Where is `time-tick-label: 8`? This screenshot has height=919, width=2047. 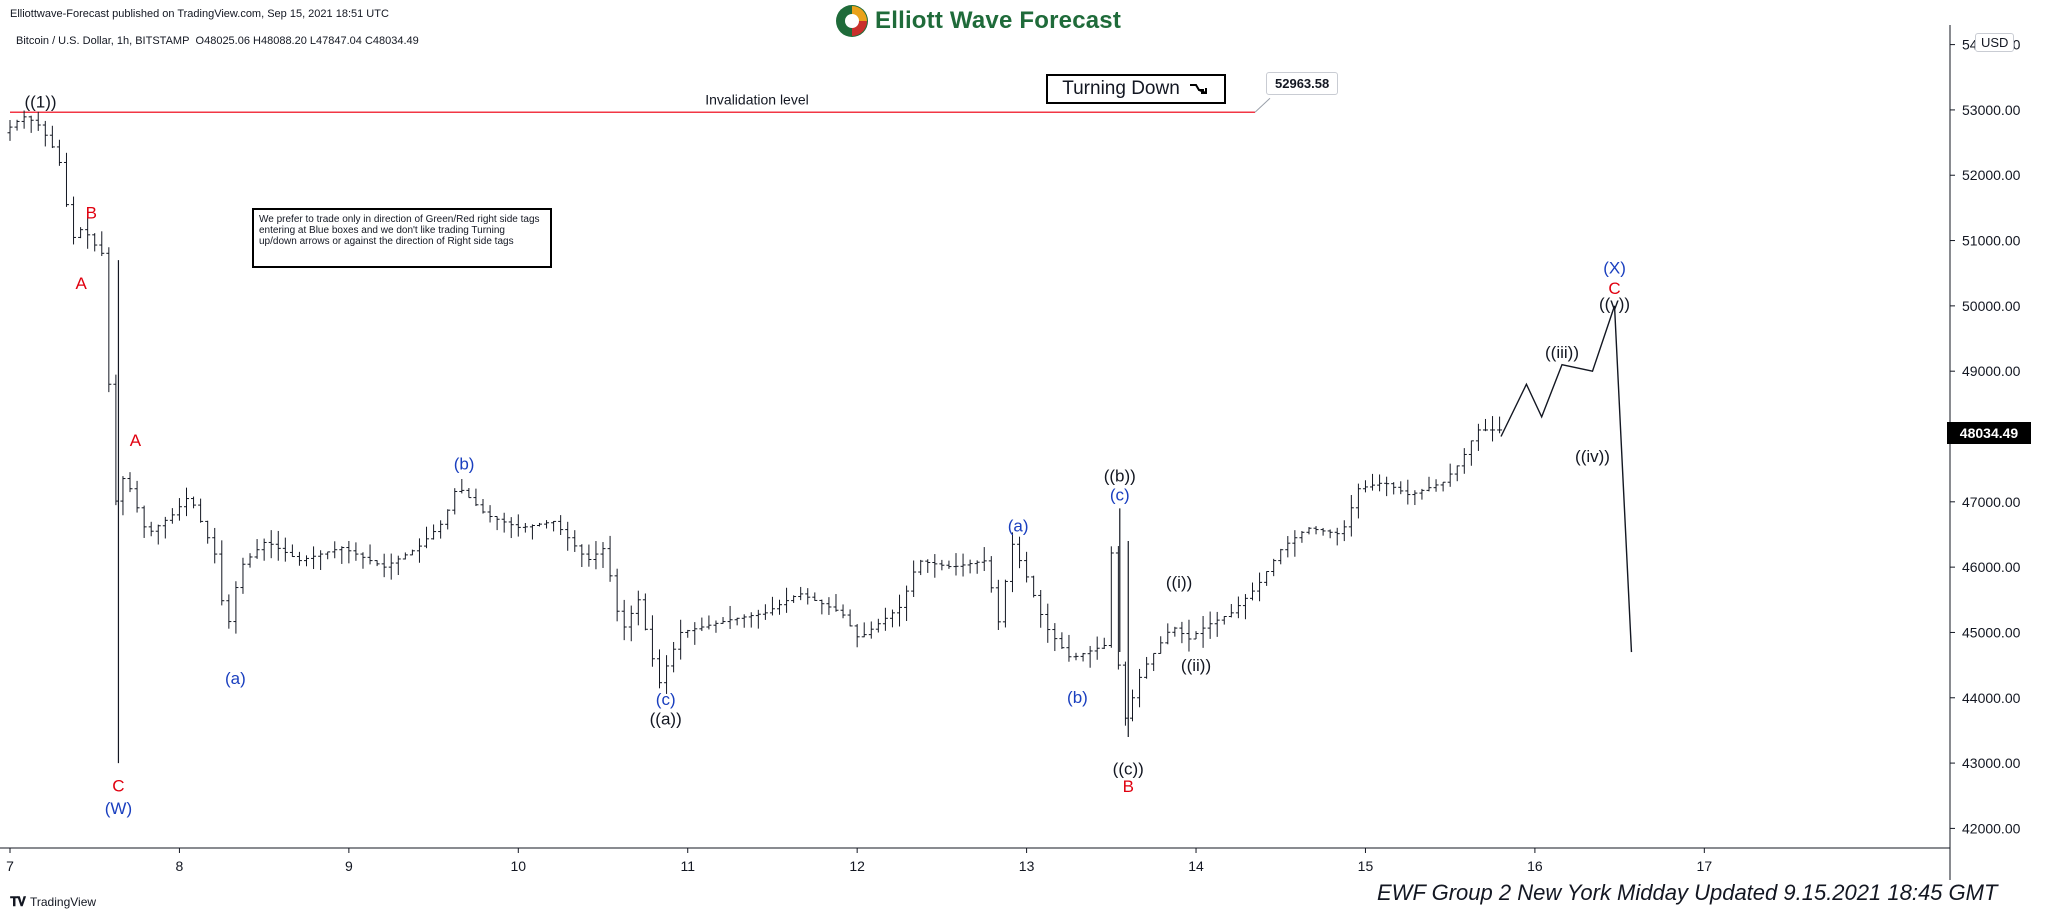
time-tick-label: 8 is located at coordinates (180, 866).